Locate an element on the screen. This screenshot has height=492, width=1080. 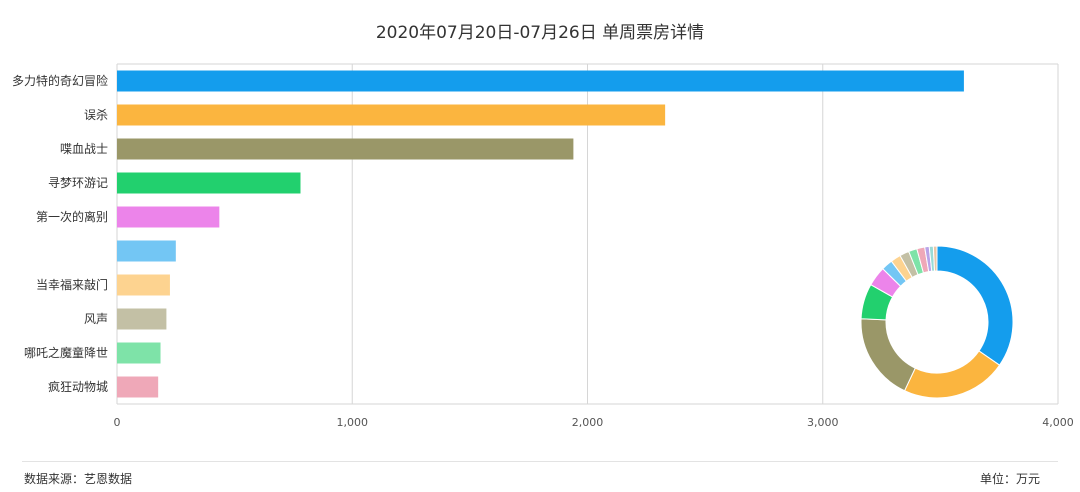
x-tick-label: 3,000 is located at coordinates (823, 422).